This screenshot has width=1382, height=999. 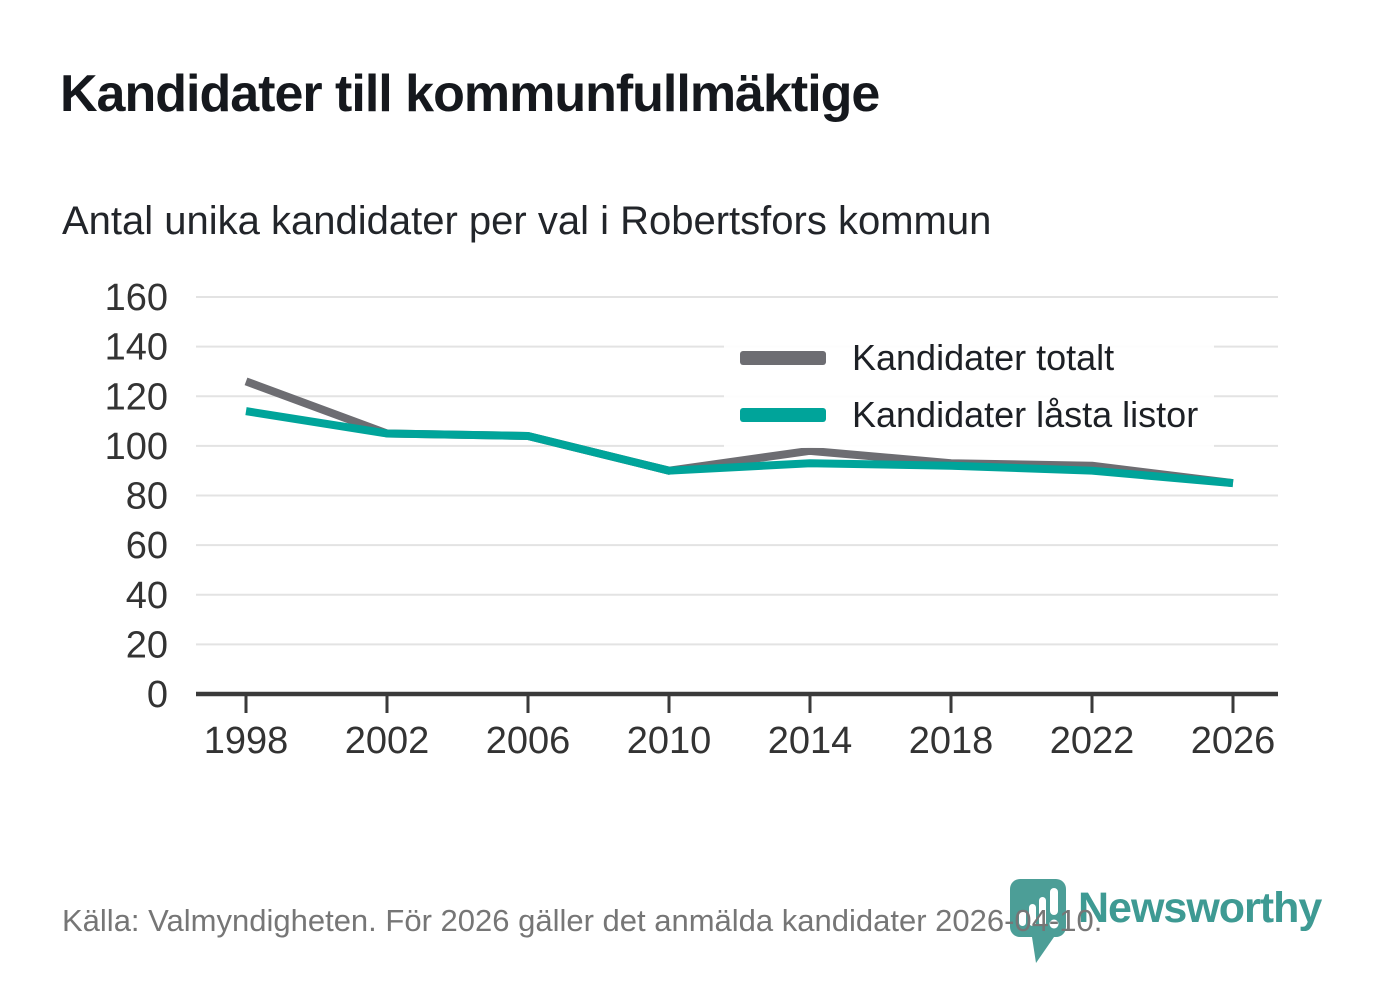 What do you see at coordinates (983, 357) in the screenshot?
I see `legend-label-total: Kandidater totalt` at bounding box center [983, 357].